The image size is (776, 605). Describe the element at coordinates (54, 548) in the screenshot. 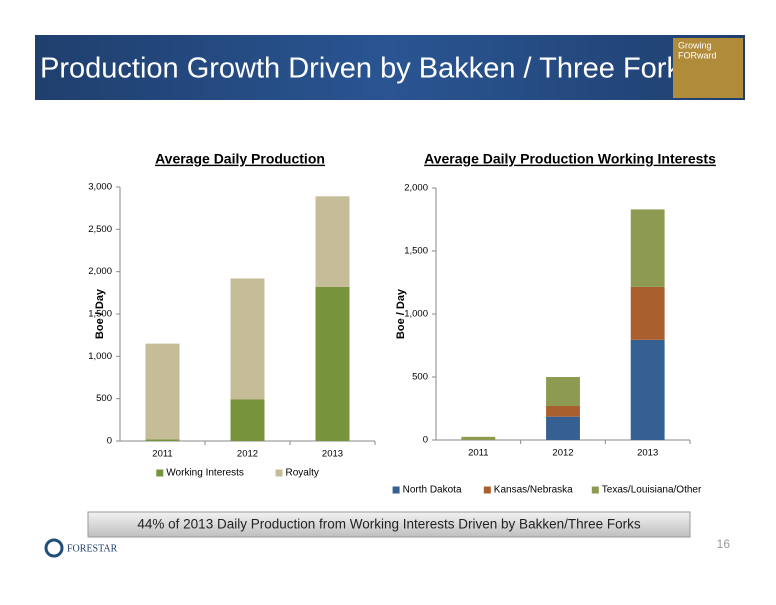

I see `company-logo` at that location.